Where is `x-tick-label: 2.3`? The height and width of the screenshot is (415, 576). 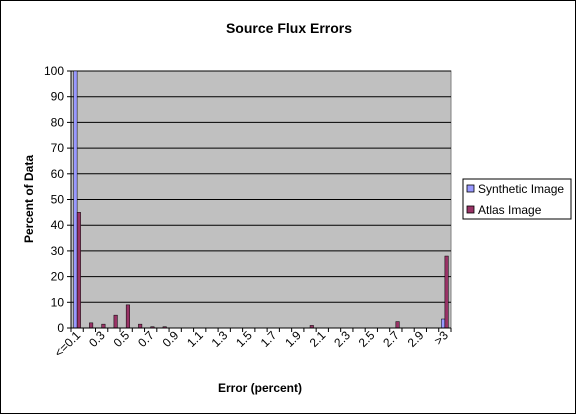 x-tick-label: 2.3 is located at coordinates (342, 339).